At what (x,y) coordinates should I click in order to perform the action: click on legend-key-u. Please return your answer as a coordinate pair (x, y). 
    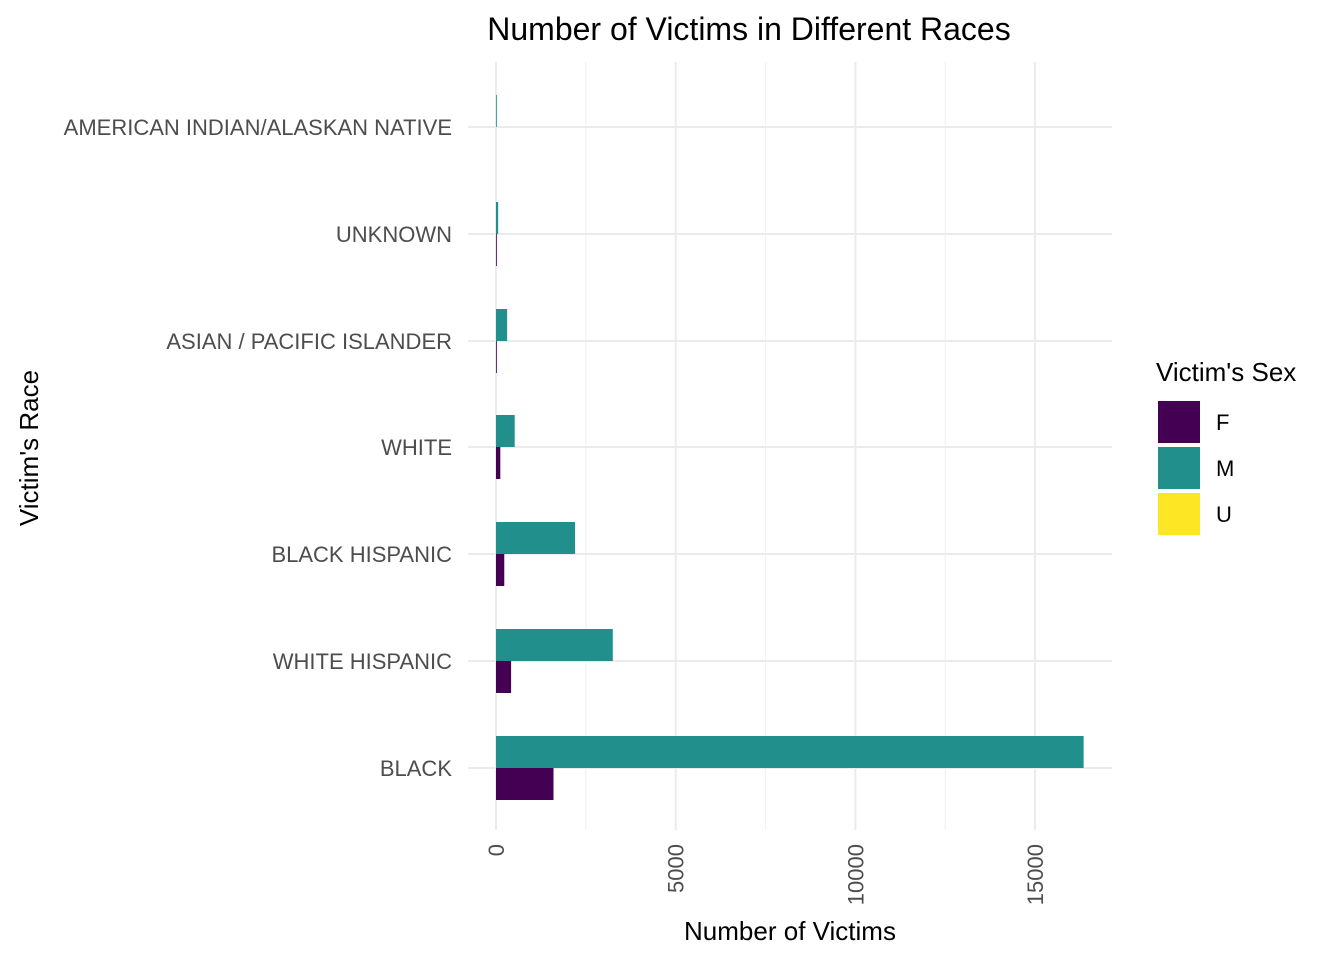
    Looking at the image, I should click on (1179, 514).